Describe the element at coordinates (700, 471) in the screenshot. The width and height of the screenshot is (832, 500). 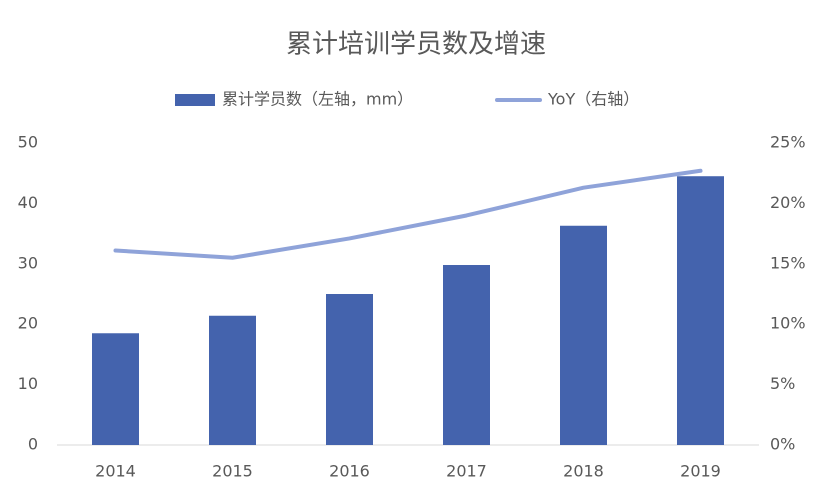
I see `x-tick-label: 2019` at that location.